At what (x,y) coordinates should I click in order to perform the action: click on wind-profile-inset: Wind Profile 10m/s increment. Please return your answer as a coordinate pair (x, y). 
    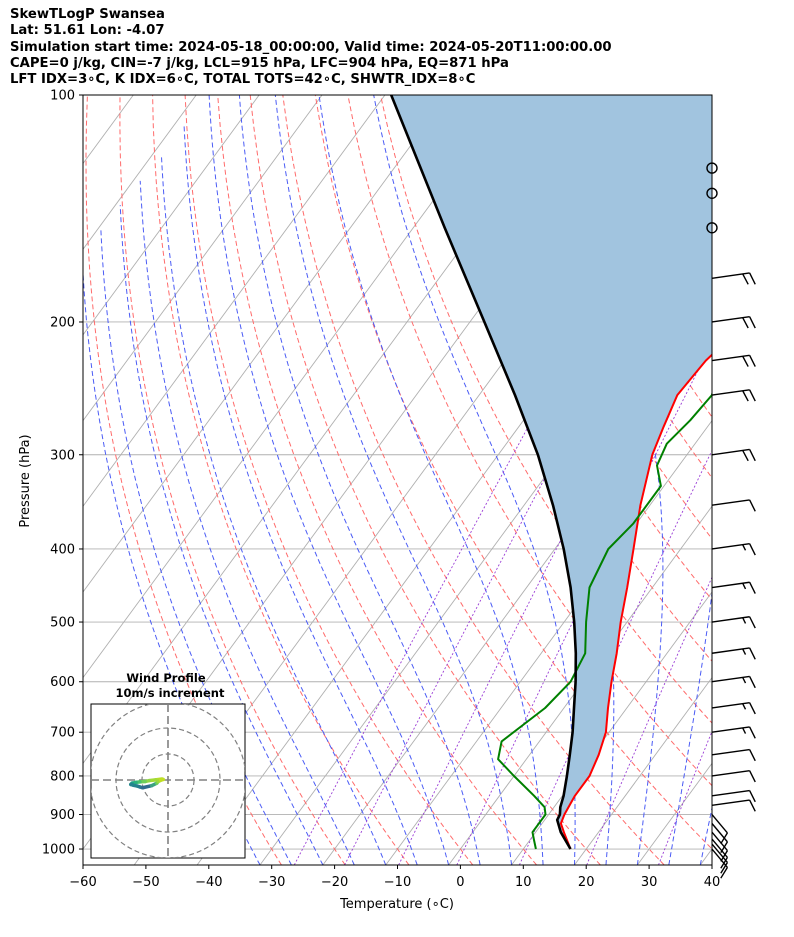
    Looking at the image, I should click on (168, 765).